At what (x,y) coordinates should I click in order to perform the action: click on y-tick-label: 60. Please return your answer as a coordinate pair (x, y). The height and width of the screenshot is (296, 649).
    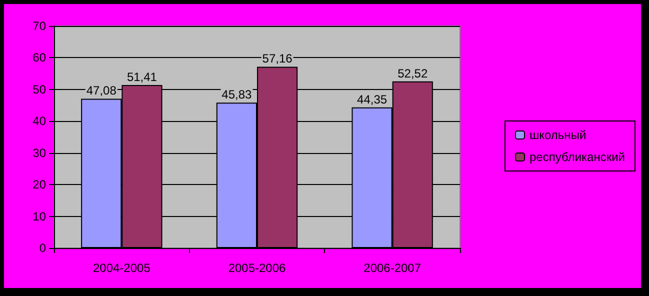
    Looking at the image, I should click on (39, 57).